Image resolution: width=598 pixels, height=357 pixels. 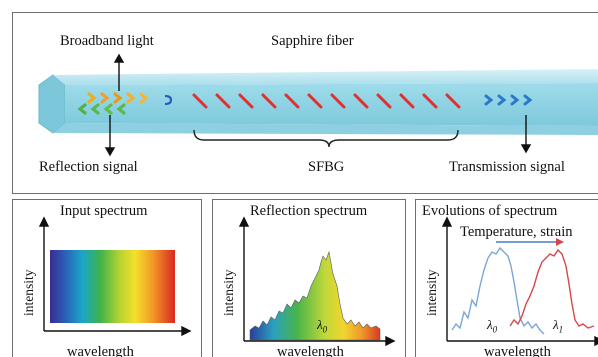 I want to click on reflection-xlabel: wavelength, so click(x=310, y=350).